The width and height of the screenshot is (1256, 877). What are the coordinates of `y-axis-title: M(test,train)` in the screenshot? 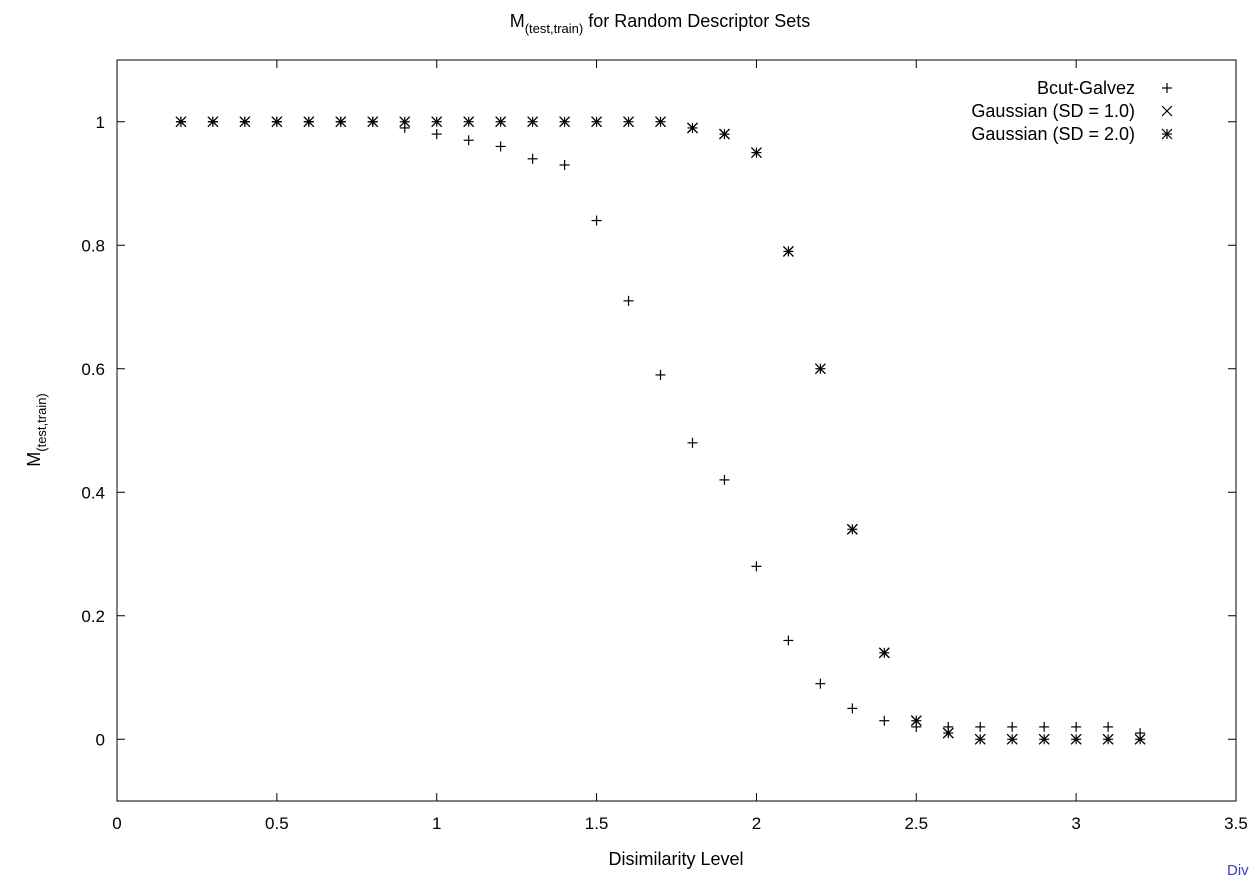 It's located at (36, 430).